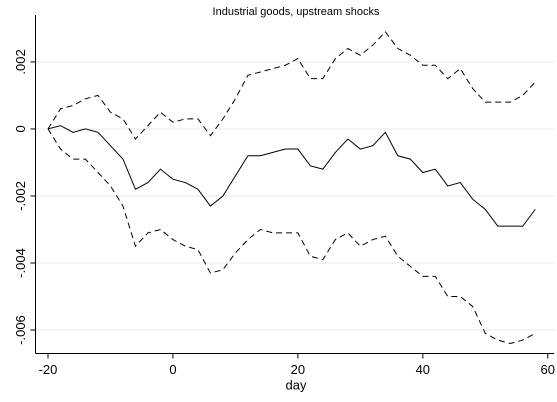 This screenshot has height=402, width=557. What do you see at coordinates (20, 263) in the screenshot?
I see `y-tick-label: -.004` at bounding box center [20, 263].